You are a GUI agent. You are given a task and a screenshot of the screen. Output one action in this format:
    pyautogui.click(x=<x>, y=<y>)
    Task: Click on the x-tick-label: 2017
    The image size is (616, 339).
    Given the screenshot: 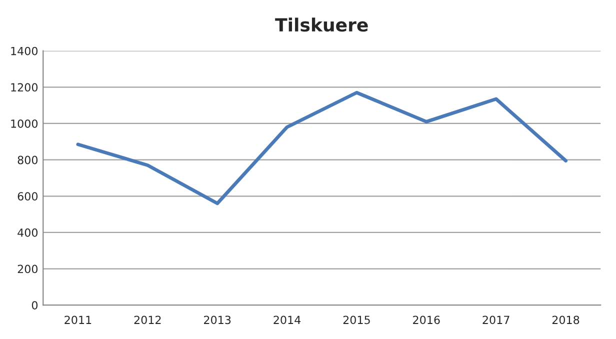 What is the action you would take?
    pyautogui.click(x=496, y=320)
    